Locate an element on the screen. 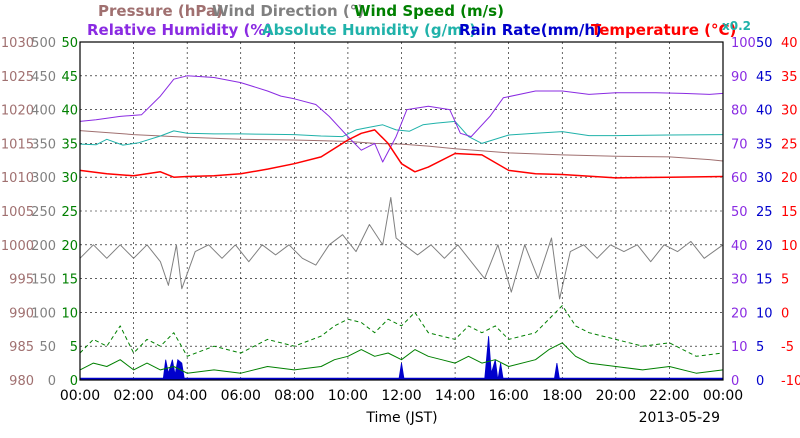 This screenshot has height=438, width=800. tick-label-pressure: 980 is located at coordinates (21, 381).